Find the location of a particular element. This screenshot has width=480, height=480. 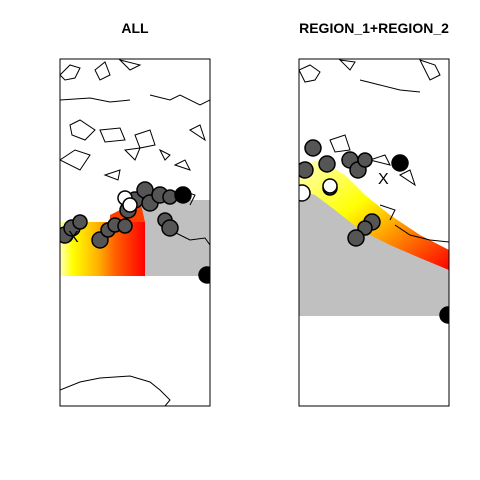

markers-regions is located at coordinates (374, 231).